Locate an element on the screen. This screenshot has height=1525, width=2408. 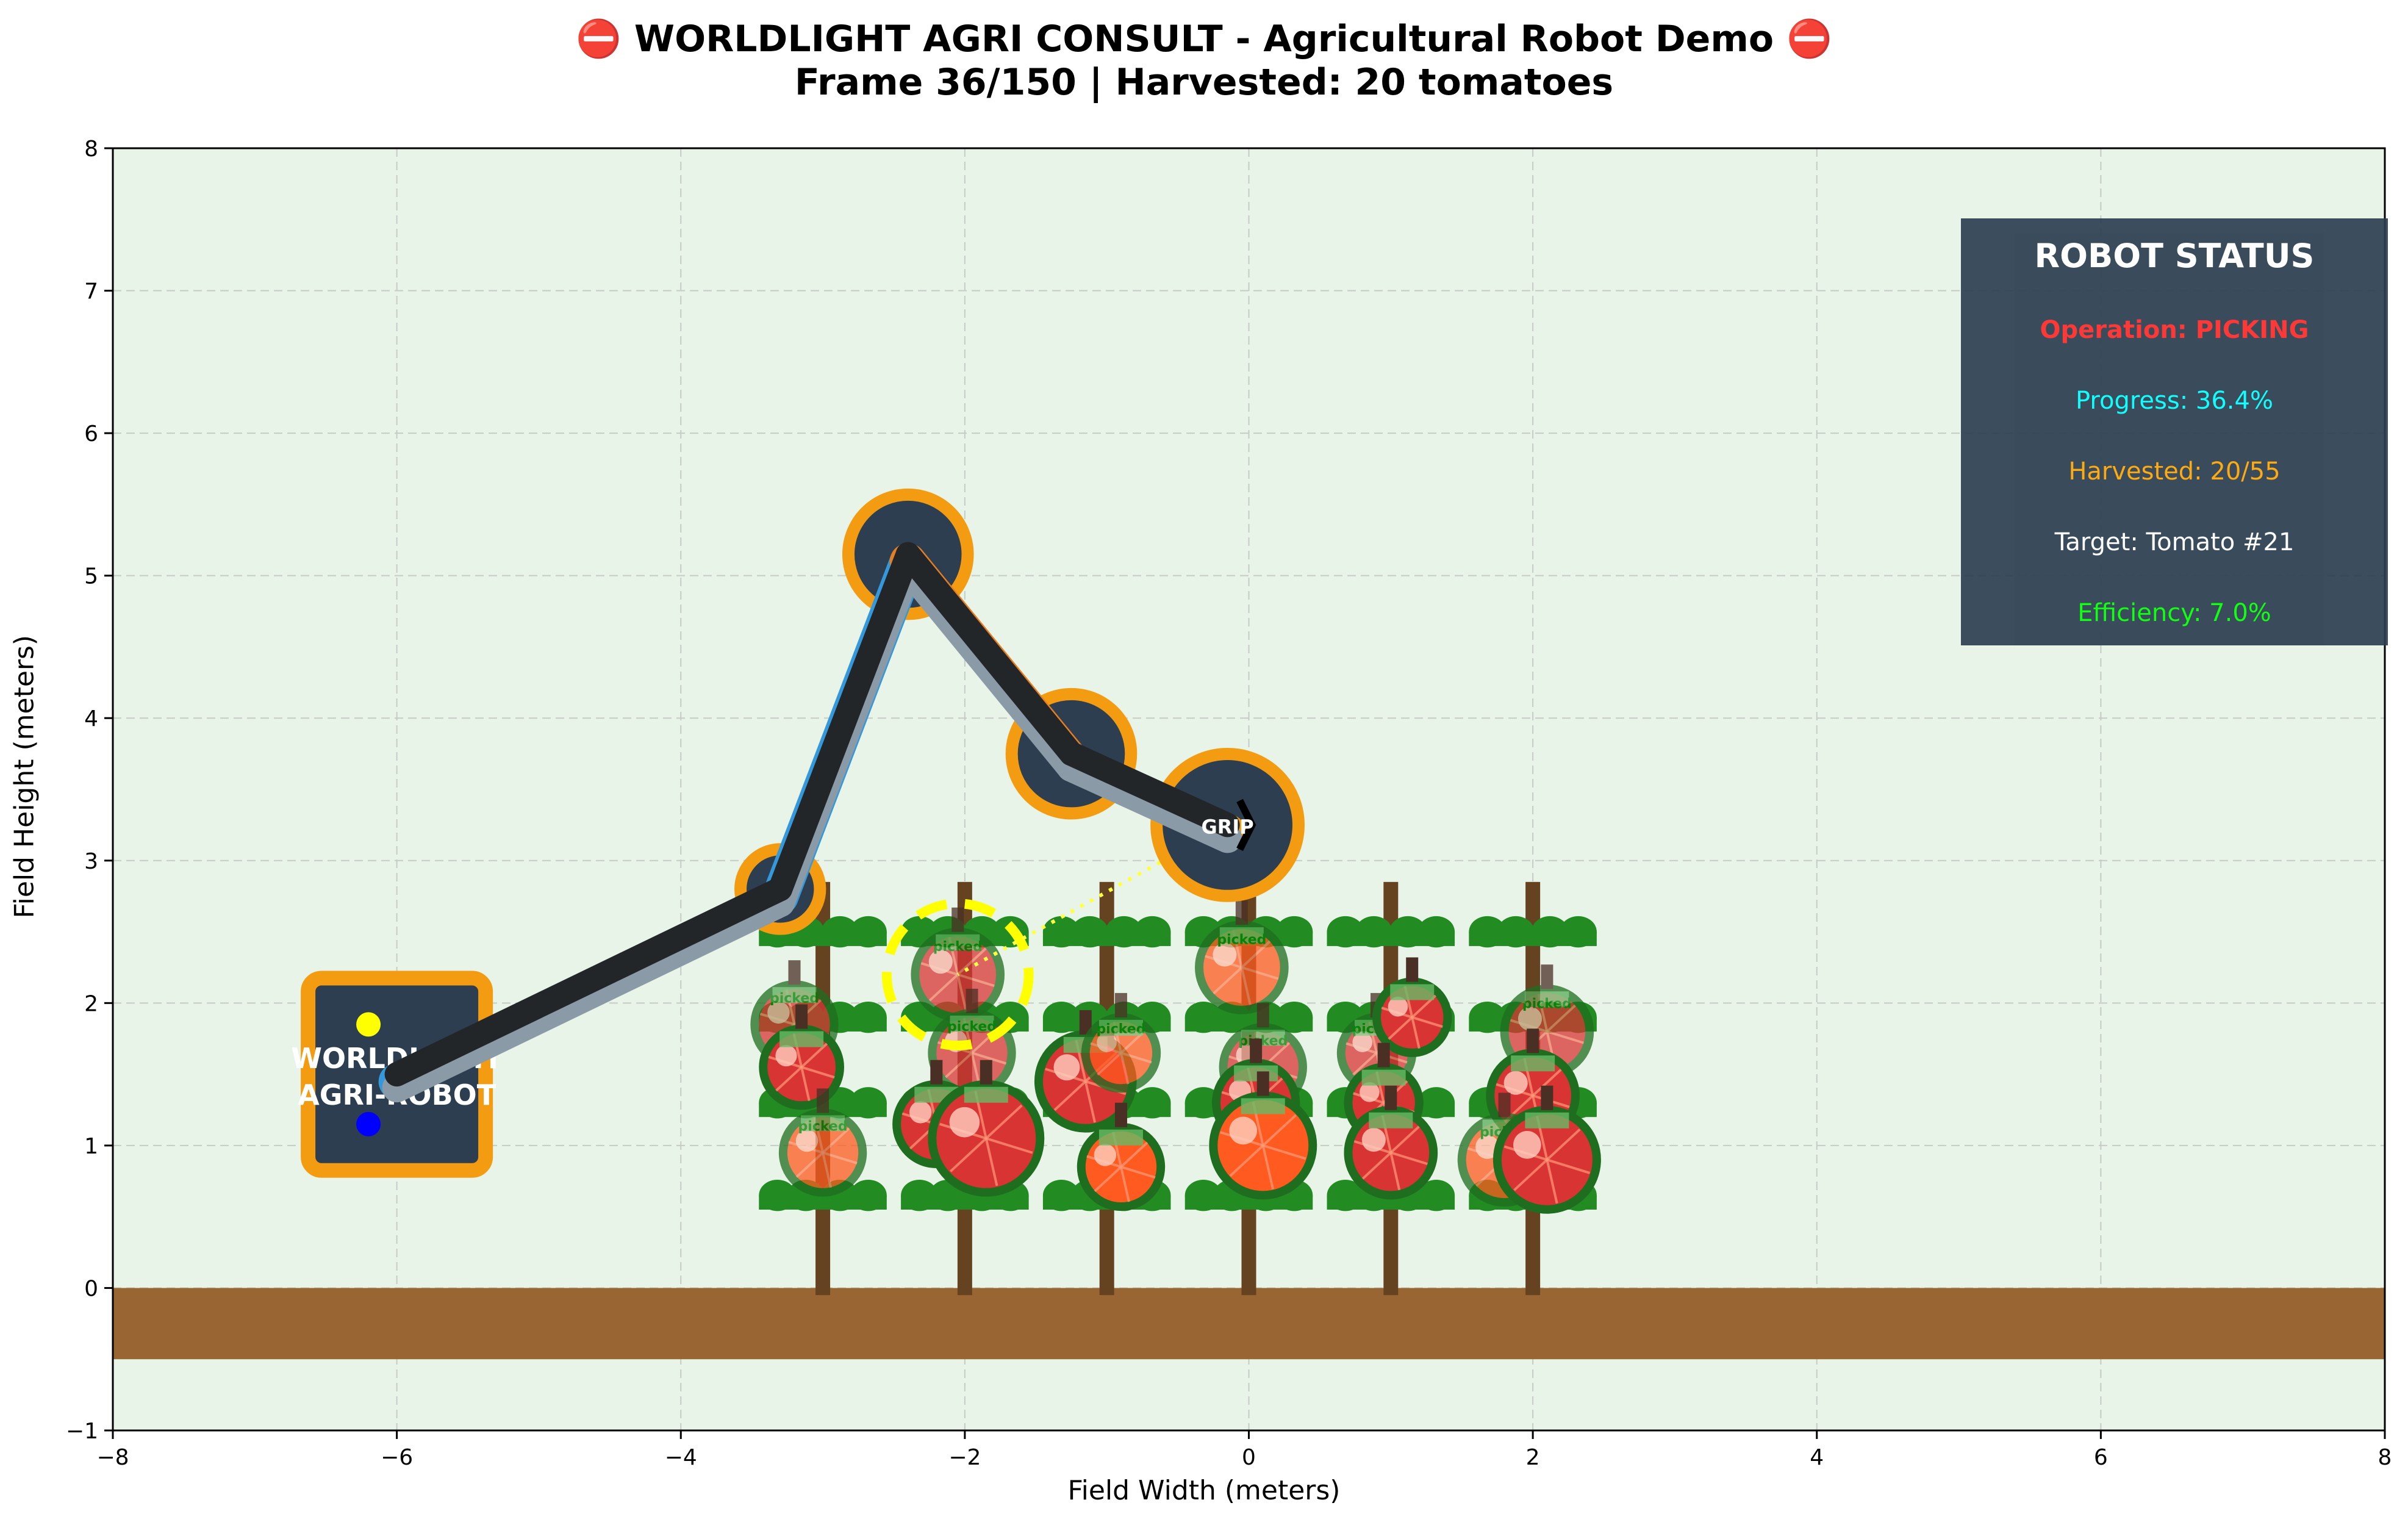
y-tick-label: 5 is located at coordinates (91, 576).